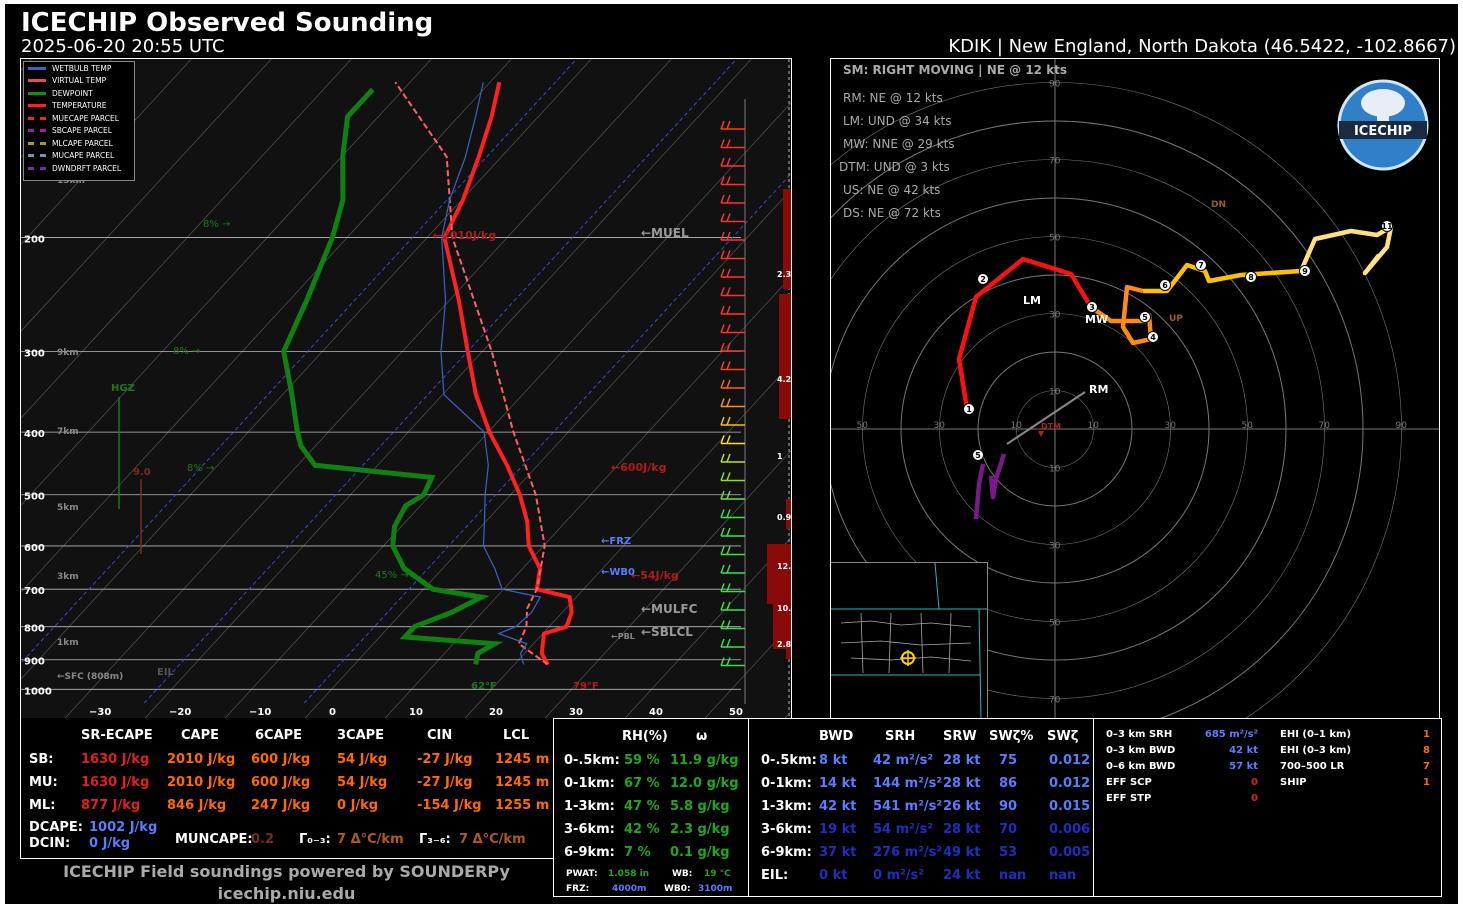 The image size is (1463, 909). I want to click on motion-lm: LM: UND @ 34 kts, so click(897, 121).